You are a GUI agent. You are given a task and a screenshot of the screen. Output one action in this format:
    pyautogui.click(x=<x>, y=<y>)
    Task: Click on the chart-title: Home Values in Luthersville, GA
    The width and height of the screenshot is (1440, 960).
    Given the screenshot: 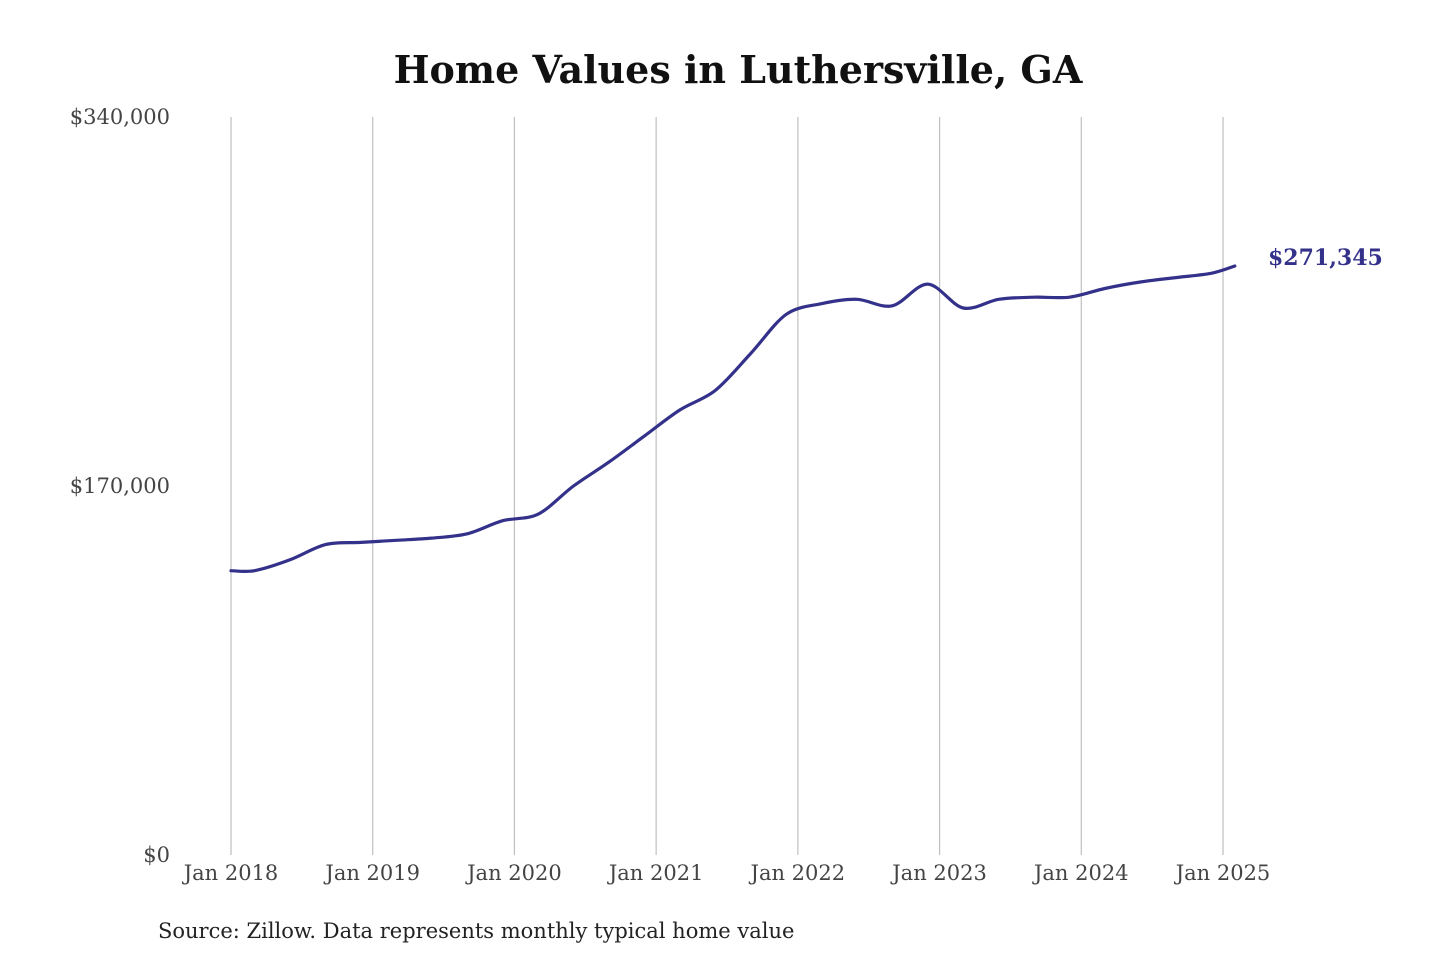 What is the action you would take?
    pyautogui.click(x=738, y=69)
    